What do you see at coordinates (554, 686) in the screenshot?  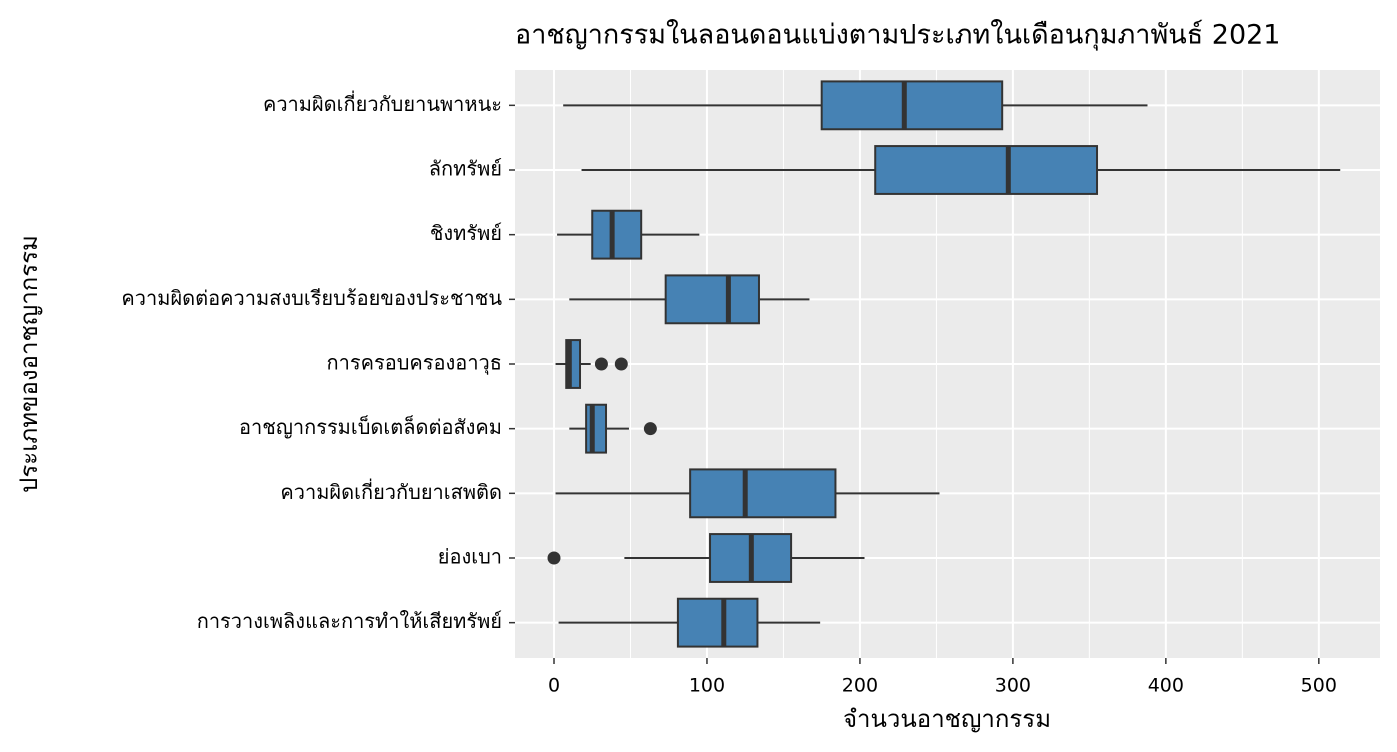 I see `x-tick-label: 0` at bounding box center [554, 686].